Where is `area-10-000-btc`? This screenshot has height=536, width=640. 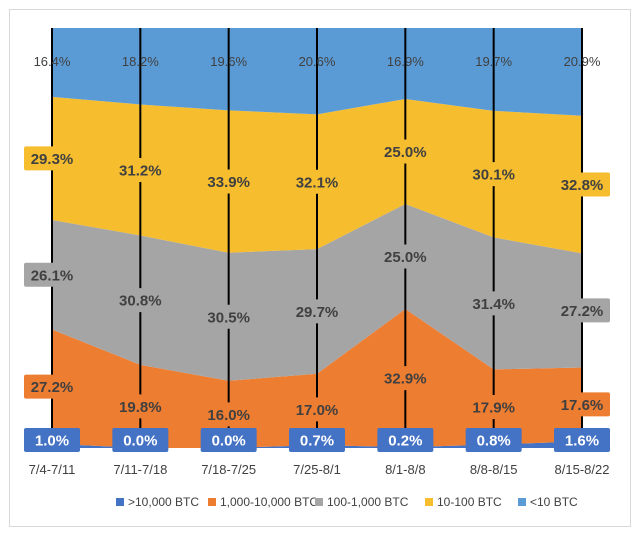
area-10-000-btc is located at coordinates (317, 444).